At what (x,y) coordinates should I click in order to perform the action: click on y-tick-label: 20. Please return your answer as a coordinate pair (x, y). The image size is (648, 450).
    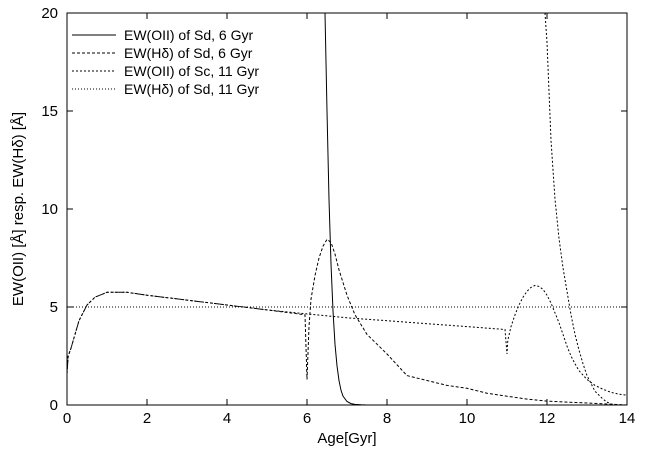
    Looking at the image, I should click on (49, 13).